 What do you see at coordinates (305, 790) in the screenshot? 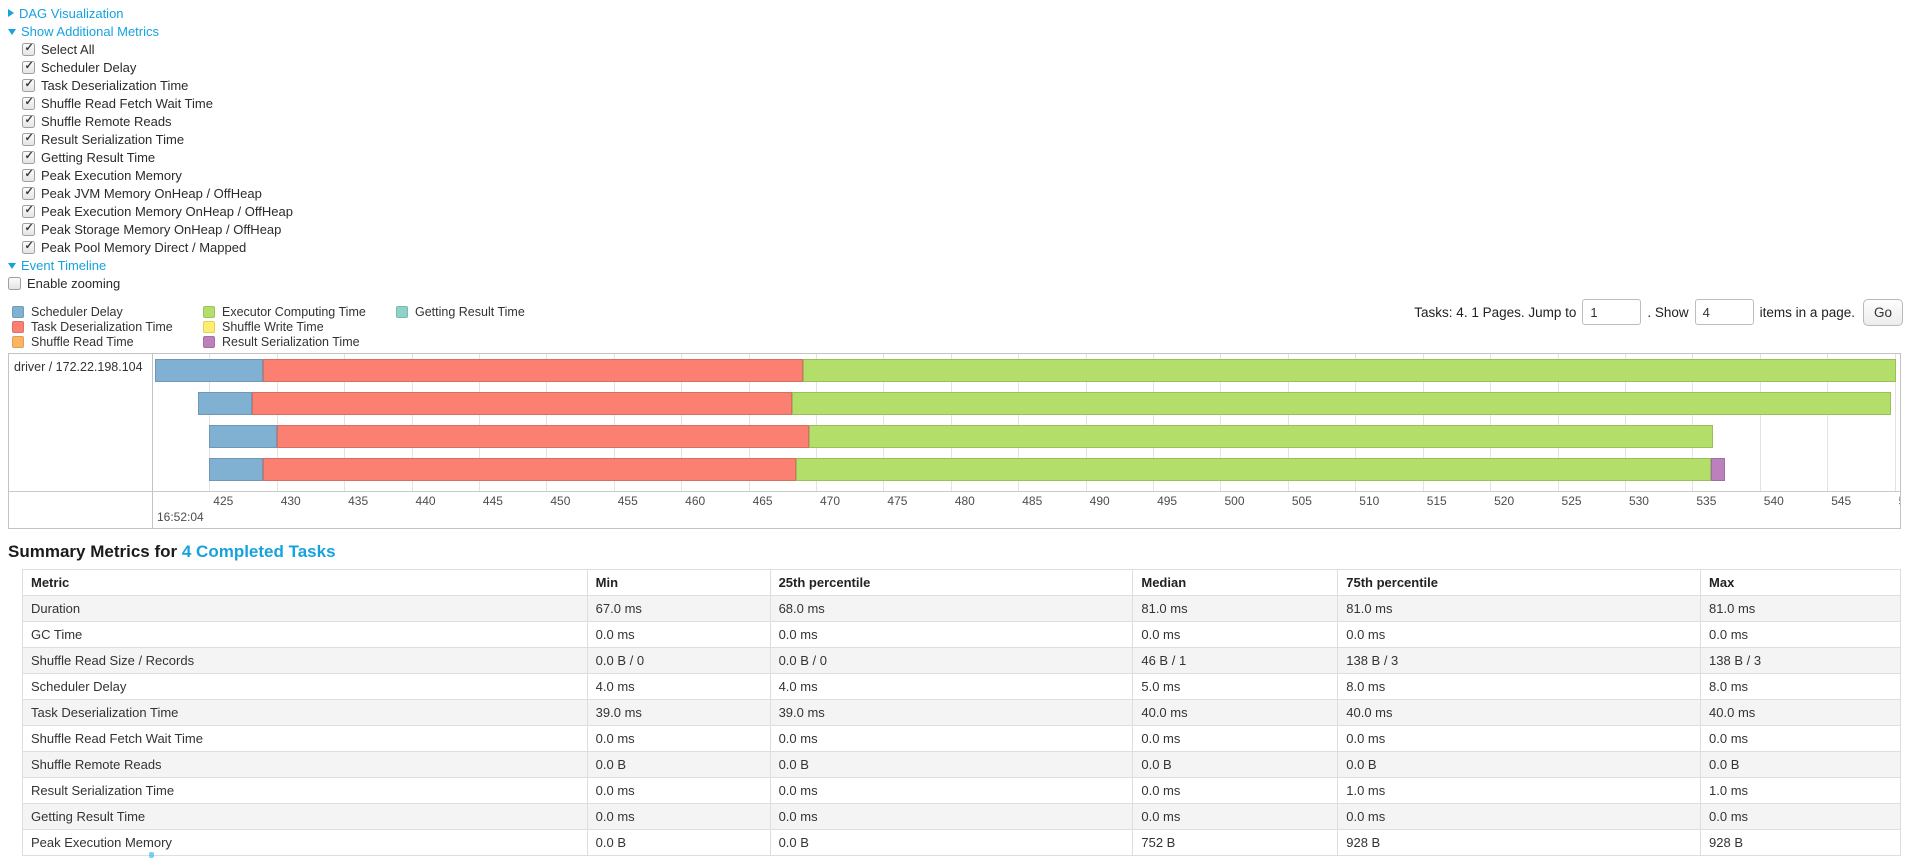
I see `metric-name-cell: Result Serialization Time` at bounding box center [305, 790].